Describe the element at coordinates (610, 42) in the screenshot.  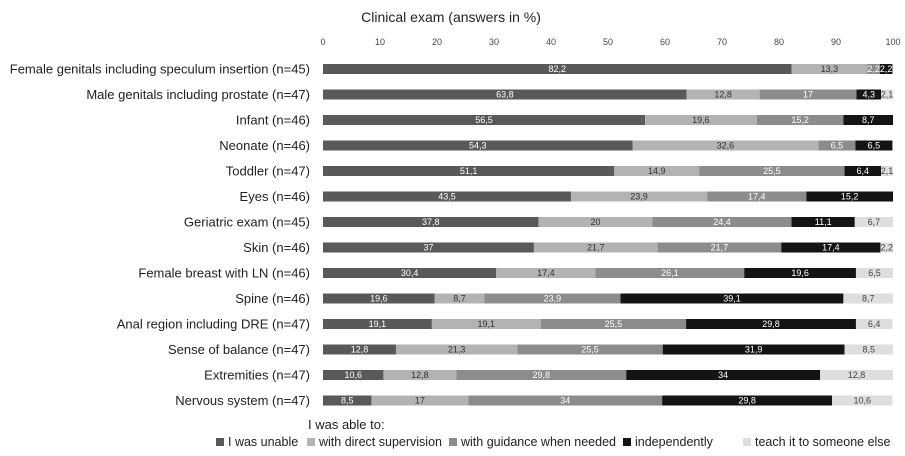
I see `x-axis-ticks: 0 10 20 30 40 50 60 70 80 90 100` at that location.